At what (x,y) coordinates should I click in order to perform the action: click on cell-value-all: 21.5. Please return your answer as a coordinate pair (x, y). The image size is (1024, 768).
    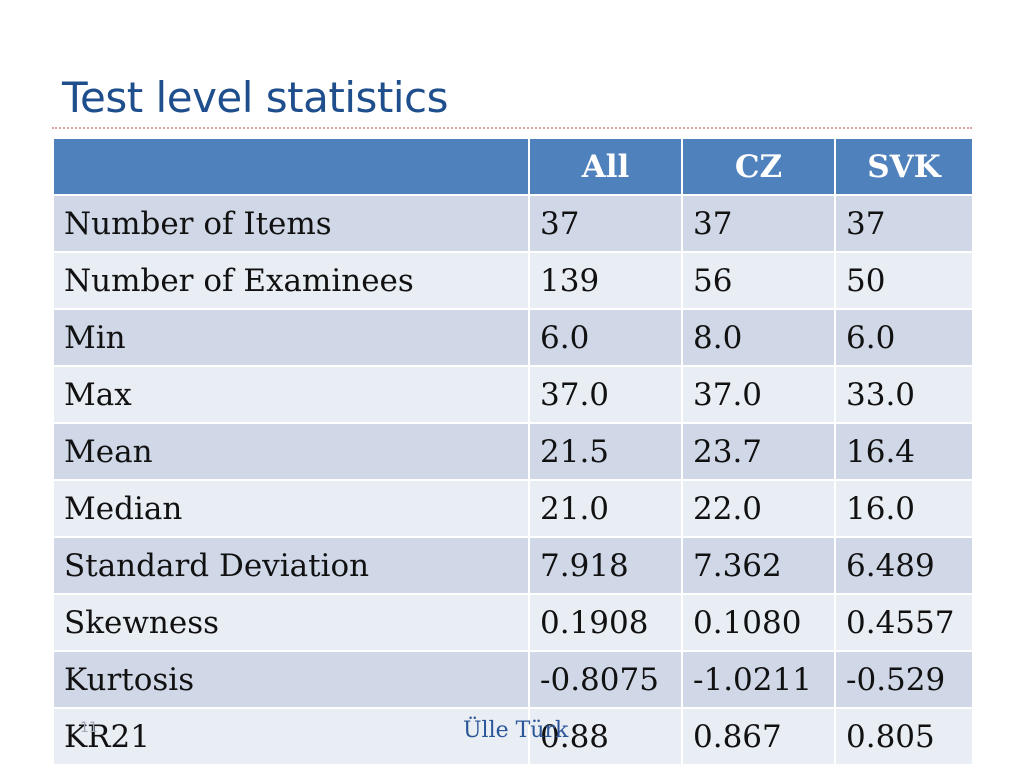
    Looking at the image, I should click on (605, 451).